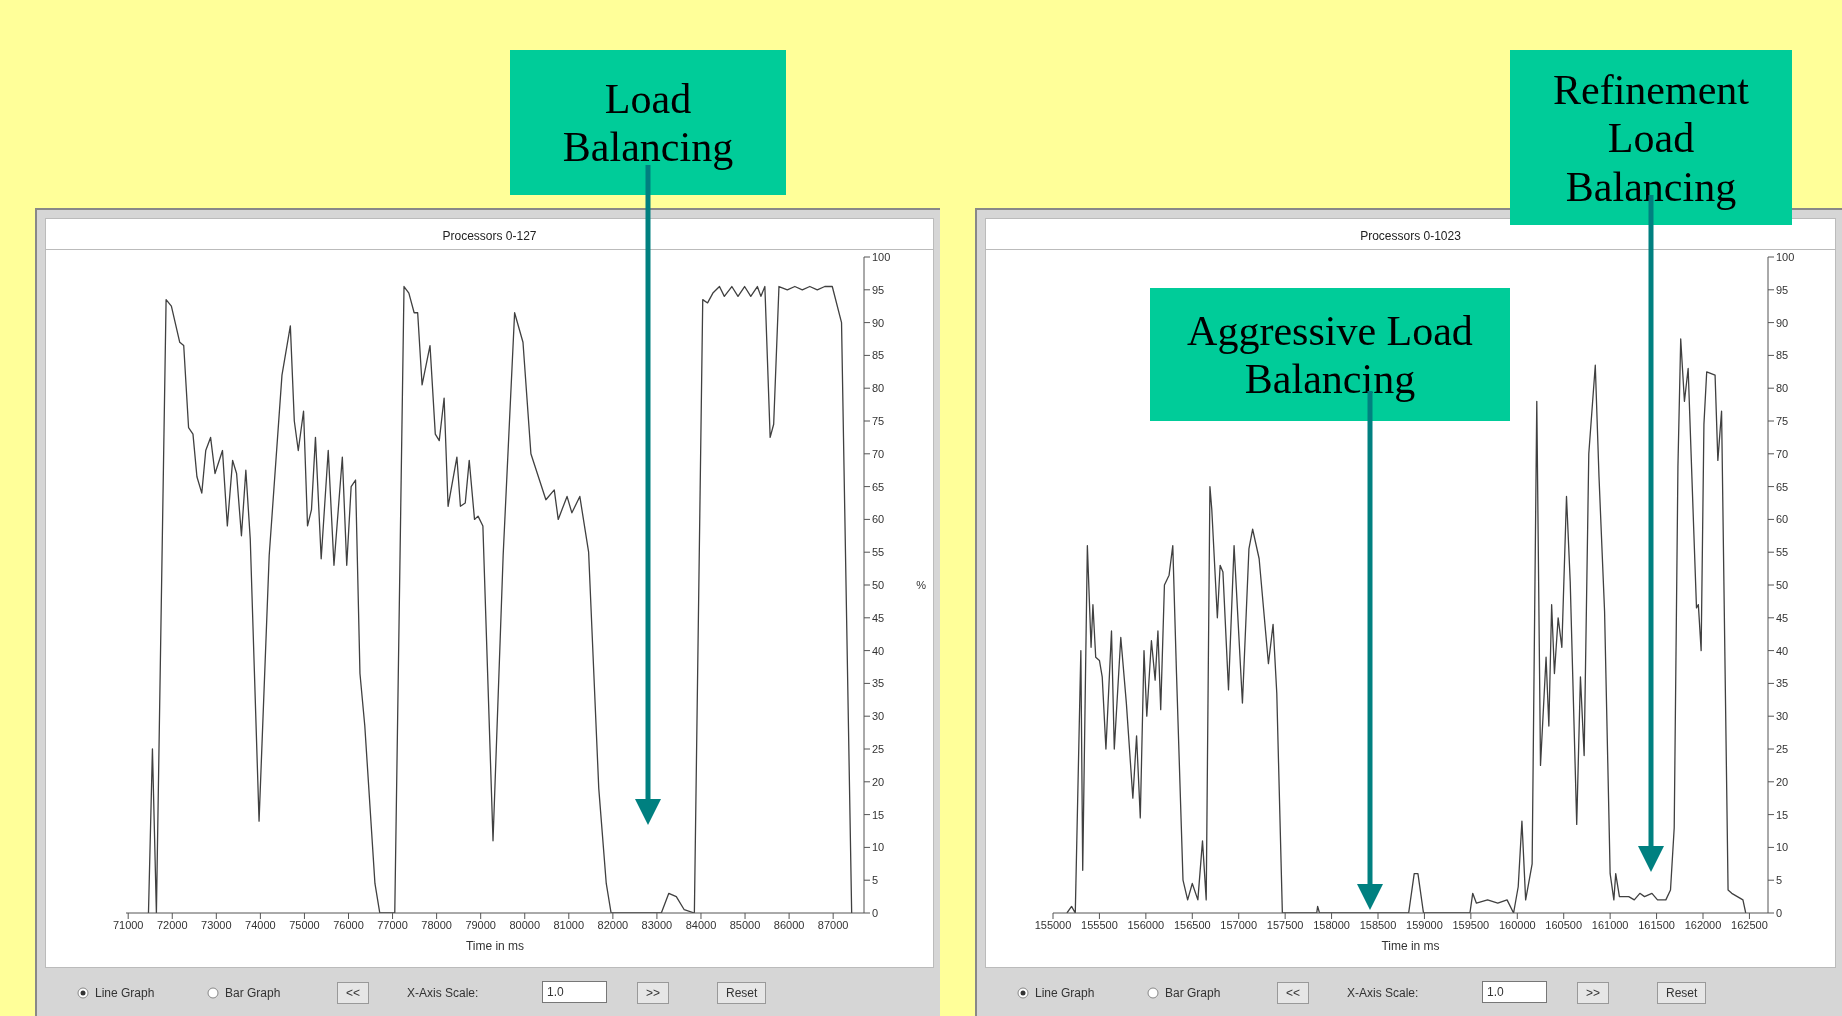 The image size is (1842, 1016). I want to click on x-tick-label: 81000, so click(569, 924).